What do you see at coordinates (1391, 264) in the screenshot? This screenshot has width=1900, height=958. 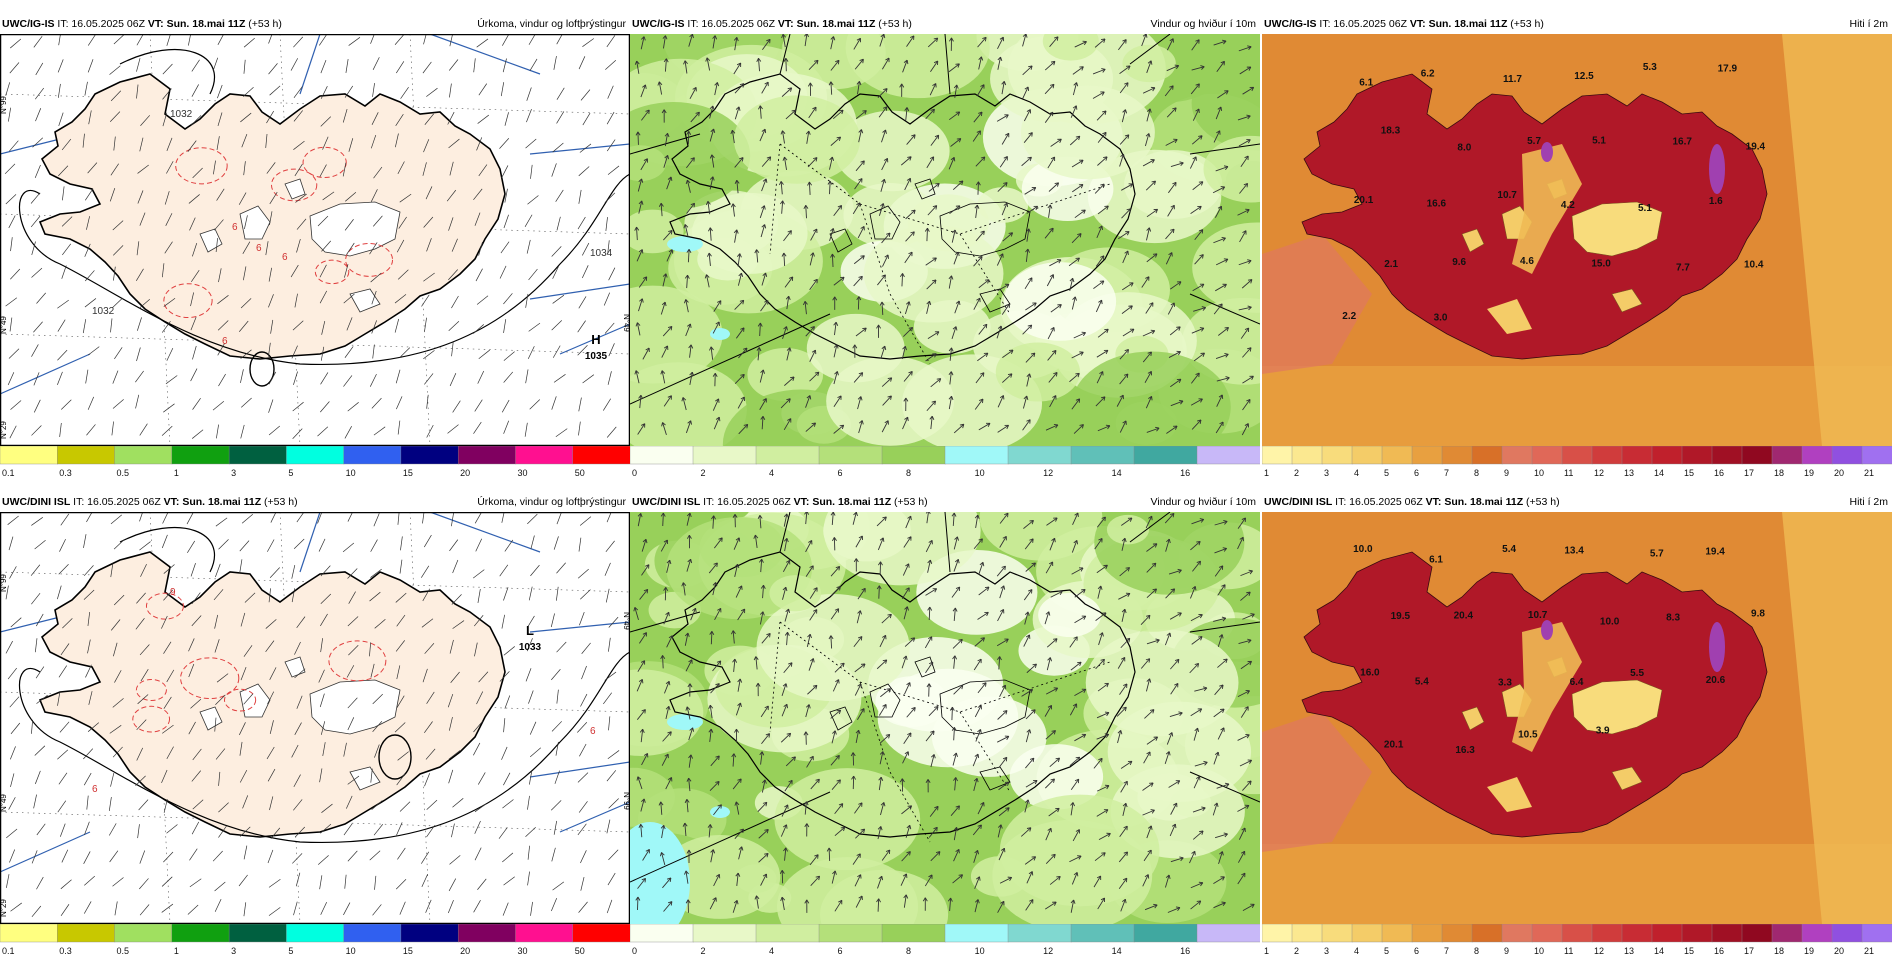 I see `temperature-value: 2.1` at bounding box center [1391, 264].